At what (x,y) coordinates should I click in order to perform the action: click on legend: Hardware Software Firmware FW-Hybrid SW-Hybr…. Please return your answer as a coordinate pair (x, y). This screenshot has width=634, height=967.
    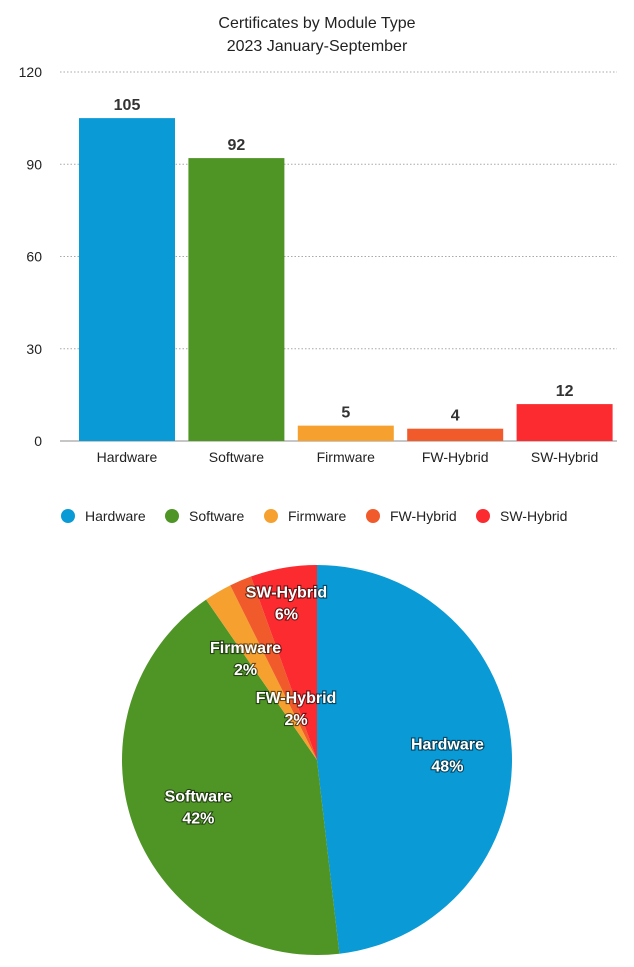
    Looking at the image, I should click on (314, 516).